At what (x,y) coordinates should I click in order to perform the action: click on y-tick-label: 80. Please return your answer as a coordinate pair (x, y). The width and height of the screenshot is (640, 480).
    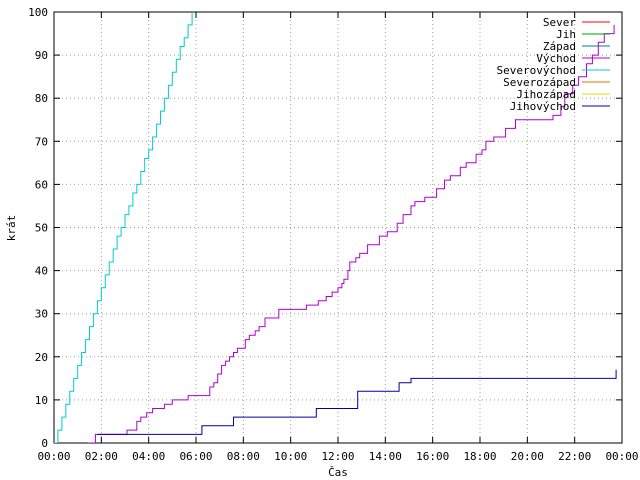
    Looking at the image, I should click on (41, 98).